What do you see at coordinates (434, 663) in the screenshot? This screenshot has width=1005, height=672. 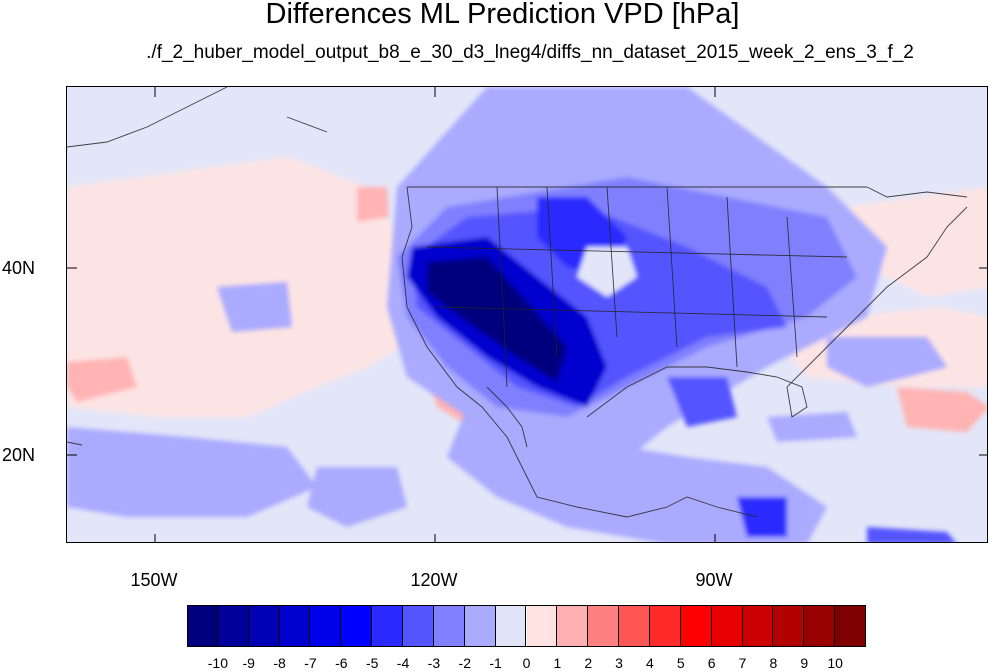 I see `colorbar-label: -3` at bounding box center [434, 663].